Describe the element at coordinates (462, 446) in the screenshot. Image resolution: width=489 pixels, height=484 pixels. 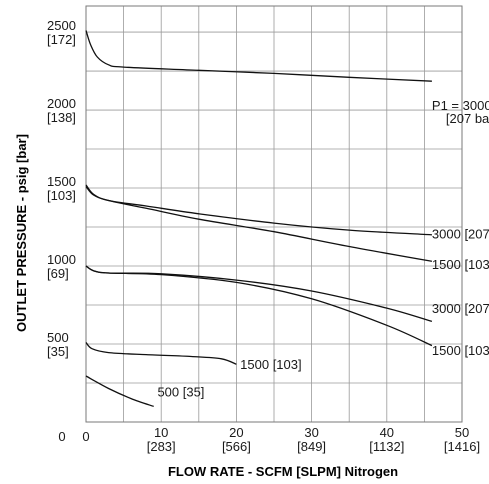
I see `x-tick-sublabel: [1416]` at that location.